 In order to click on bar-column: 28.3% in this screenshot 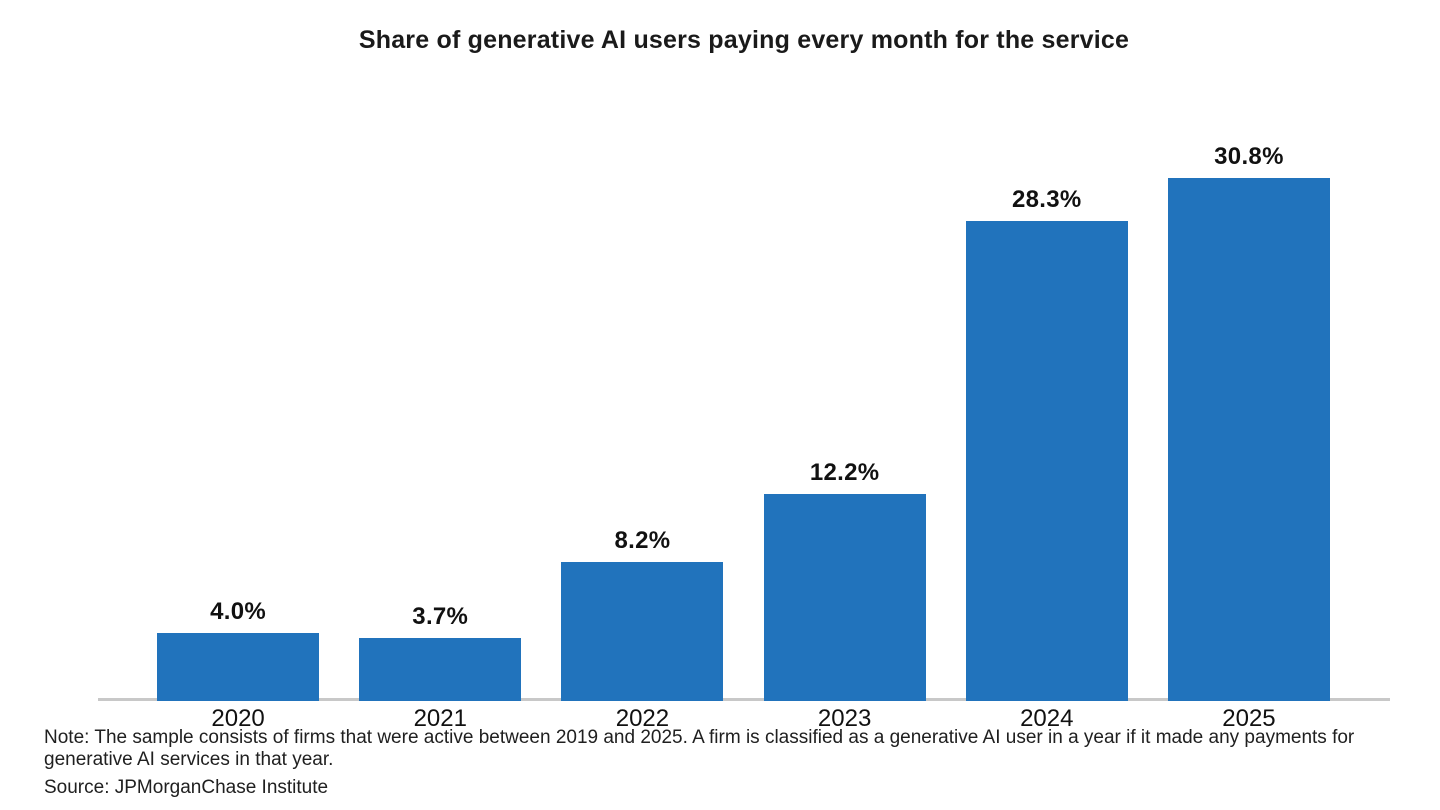, I will do `click(1047, 443)`.